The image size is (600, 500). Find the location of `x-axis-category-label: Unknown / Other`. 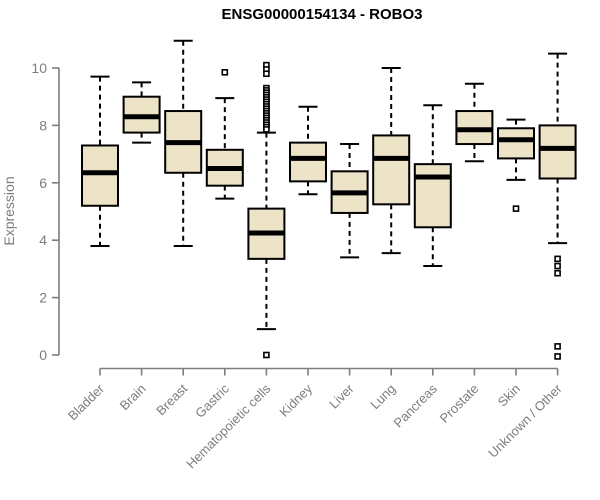

x-axis-category-label: Unknown / Other is located at coordinates (525, 421).